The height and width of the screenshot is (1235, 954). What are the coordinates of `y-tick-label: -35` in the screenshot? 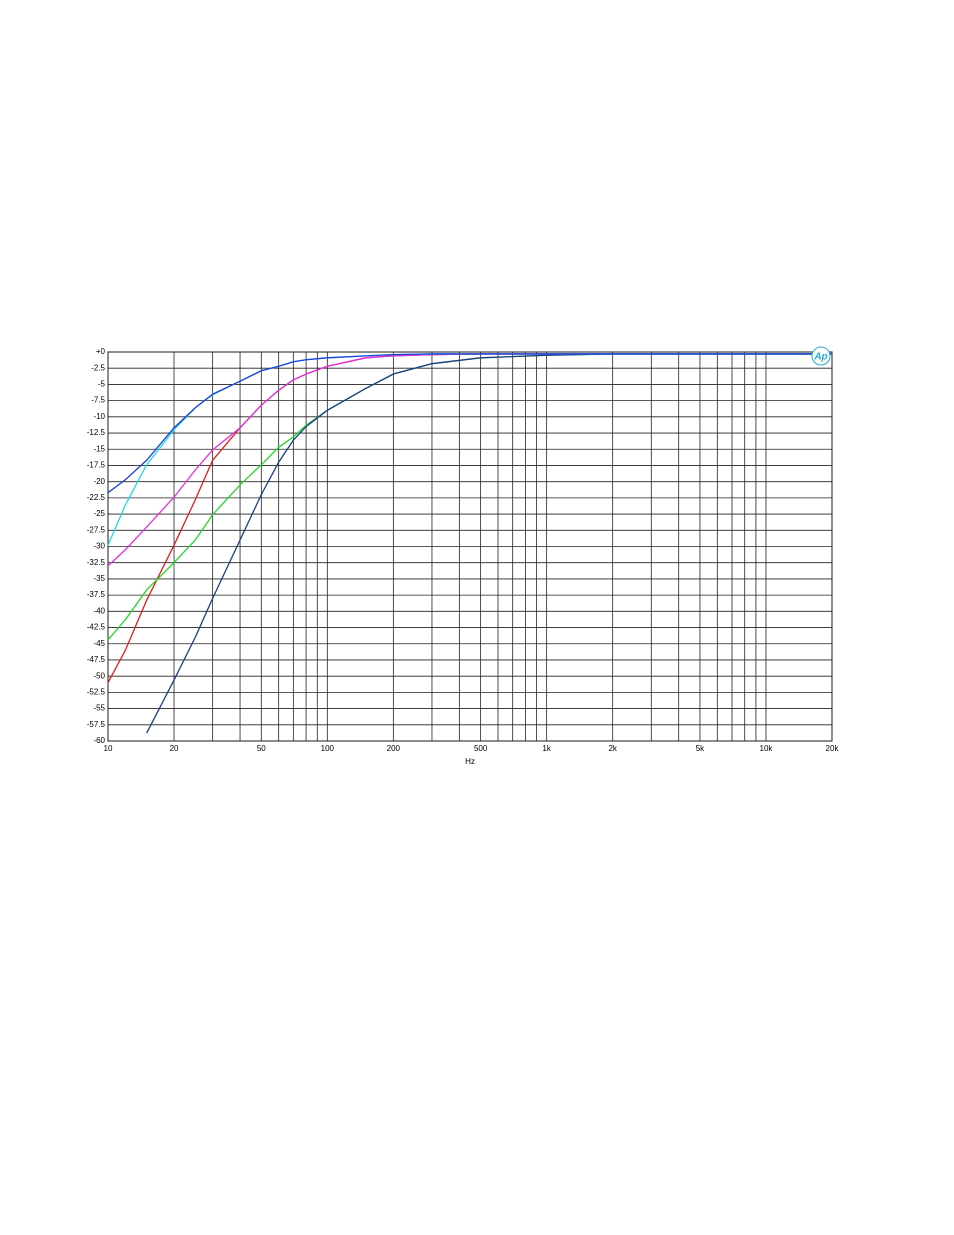 It's located at (99, 578).